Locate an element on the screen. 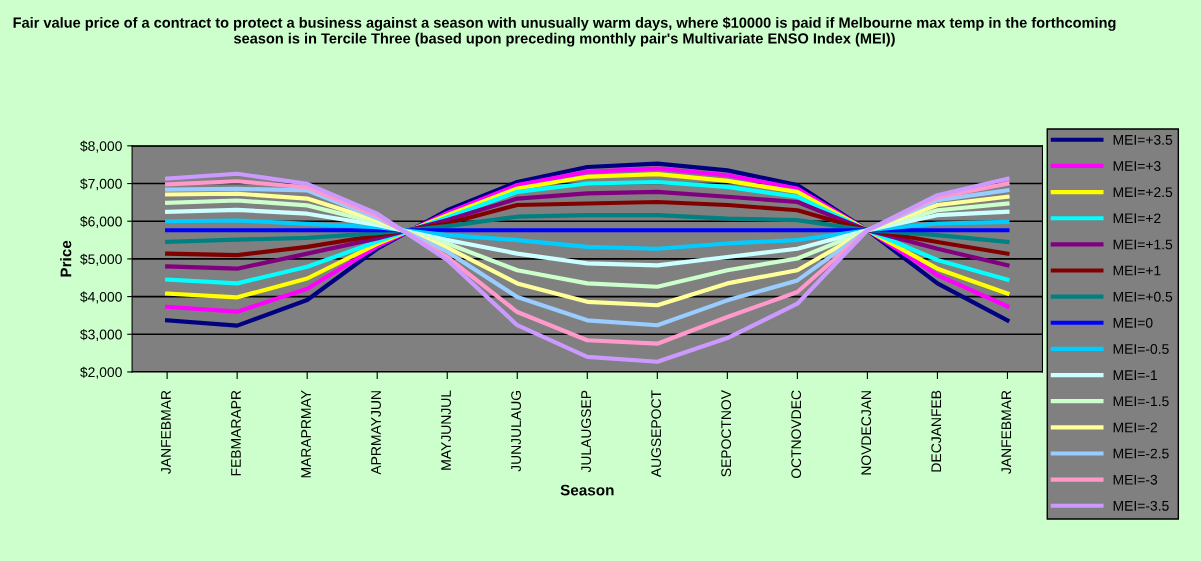 The height and width of the screenshot is (561, 1201). legend-label: MEI=0 is located at coordinates (1133, 322).